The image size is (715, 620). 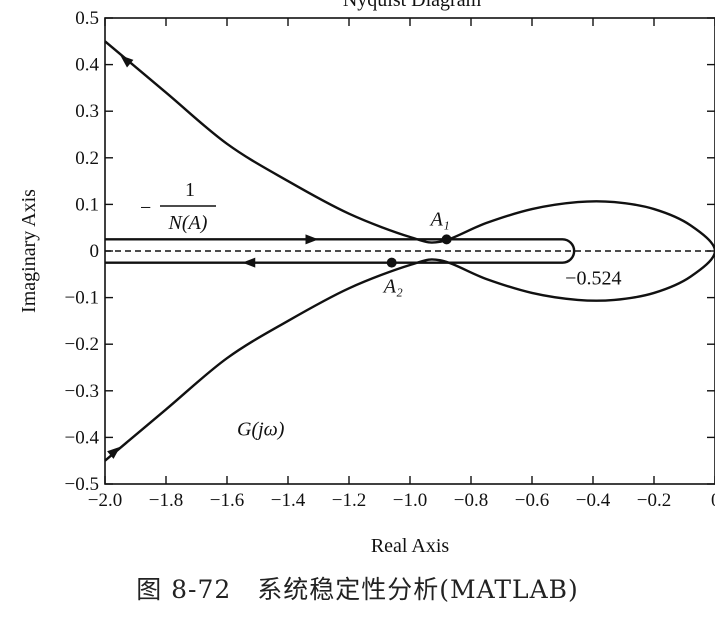 I want to click on x-tick-label: −0.6, so click(x=532, y=500).